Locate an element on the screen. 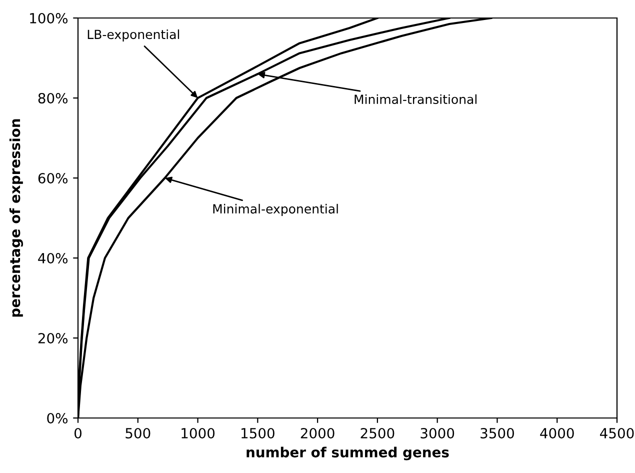  x-tick-label: 1500 is located at coordinates (258, 433).